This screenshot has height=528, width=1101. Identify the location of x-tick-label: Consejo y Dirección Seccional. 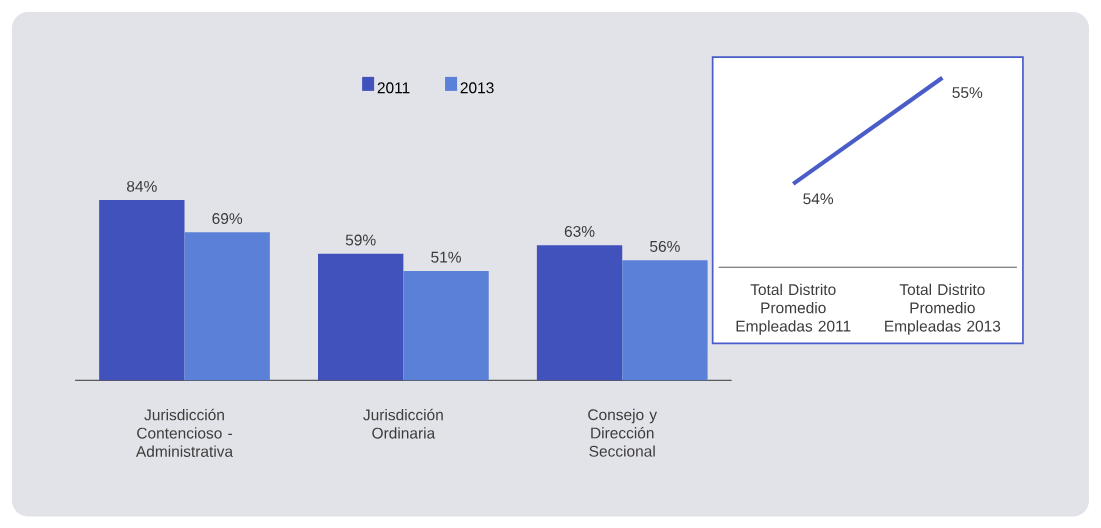
(623, 432).